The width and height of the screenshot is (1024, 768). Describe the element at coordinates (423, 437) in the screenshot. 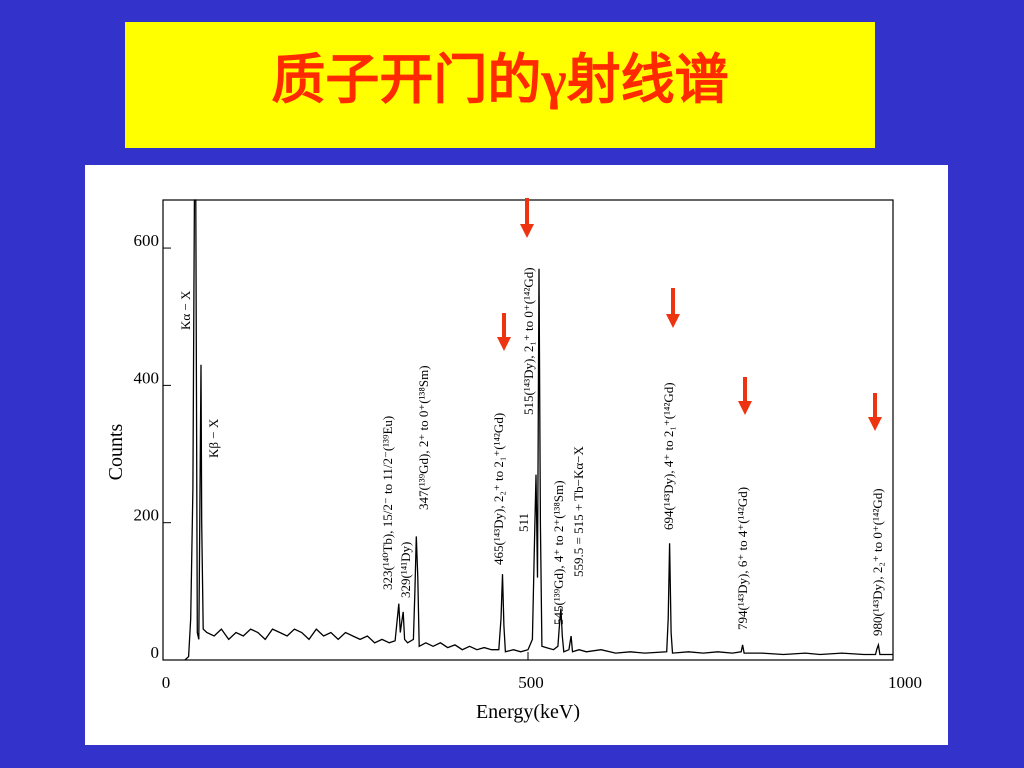

I see `peak-annotation: 347(¹³⁹Gd), 2⁺ to 0⁺(¹³⁸Sm)` at that location.